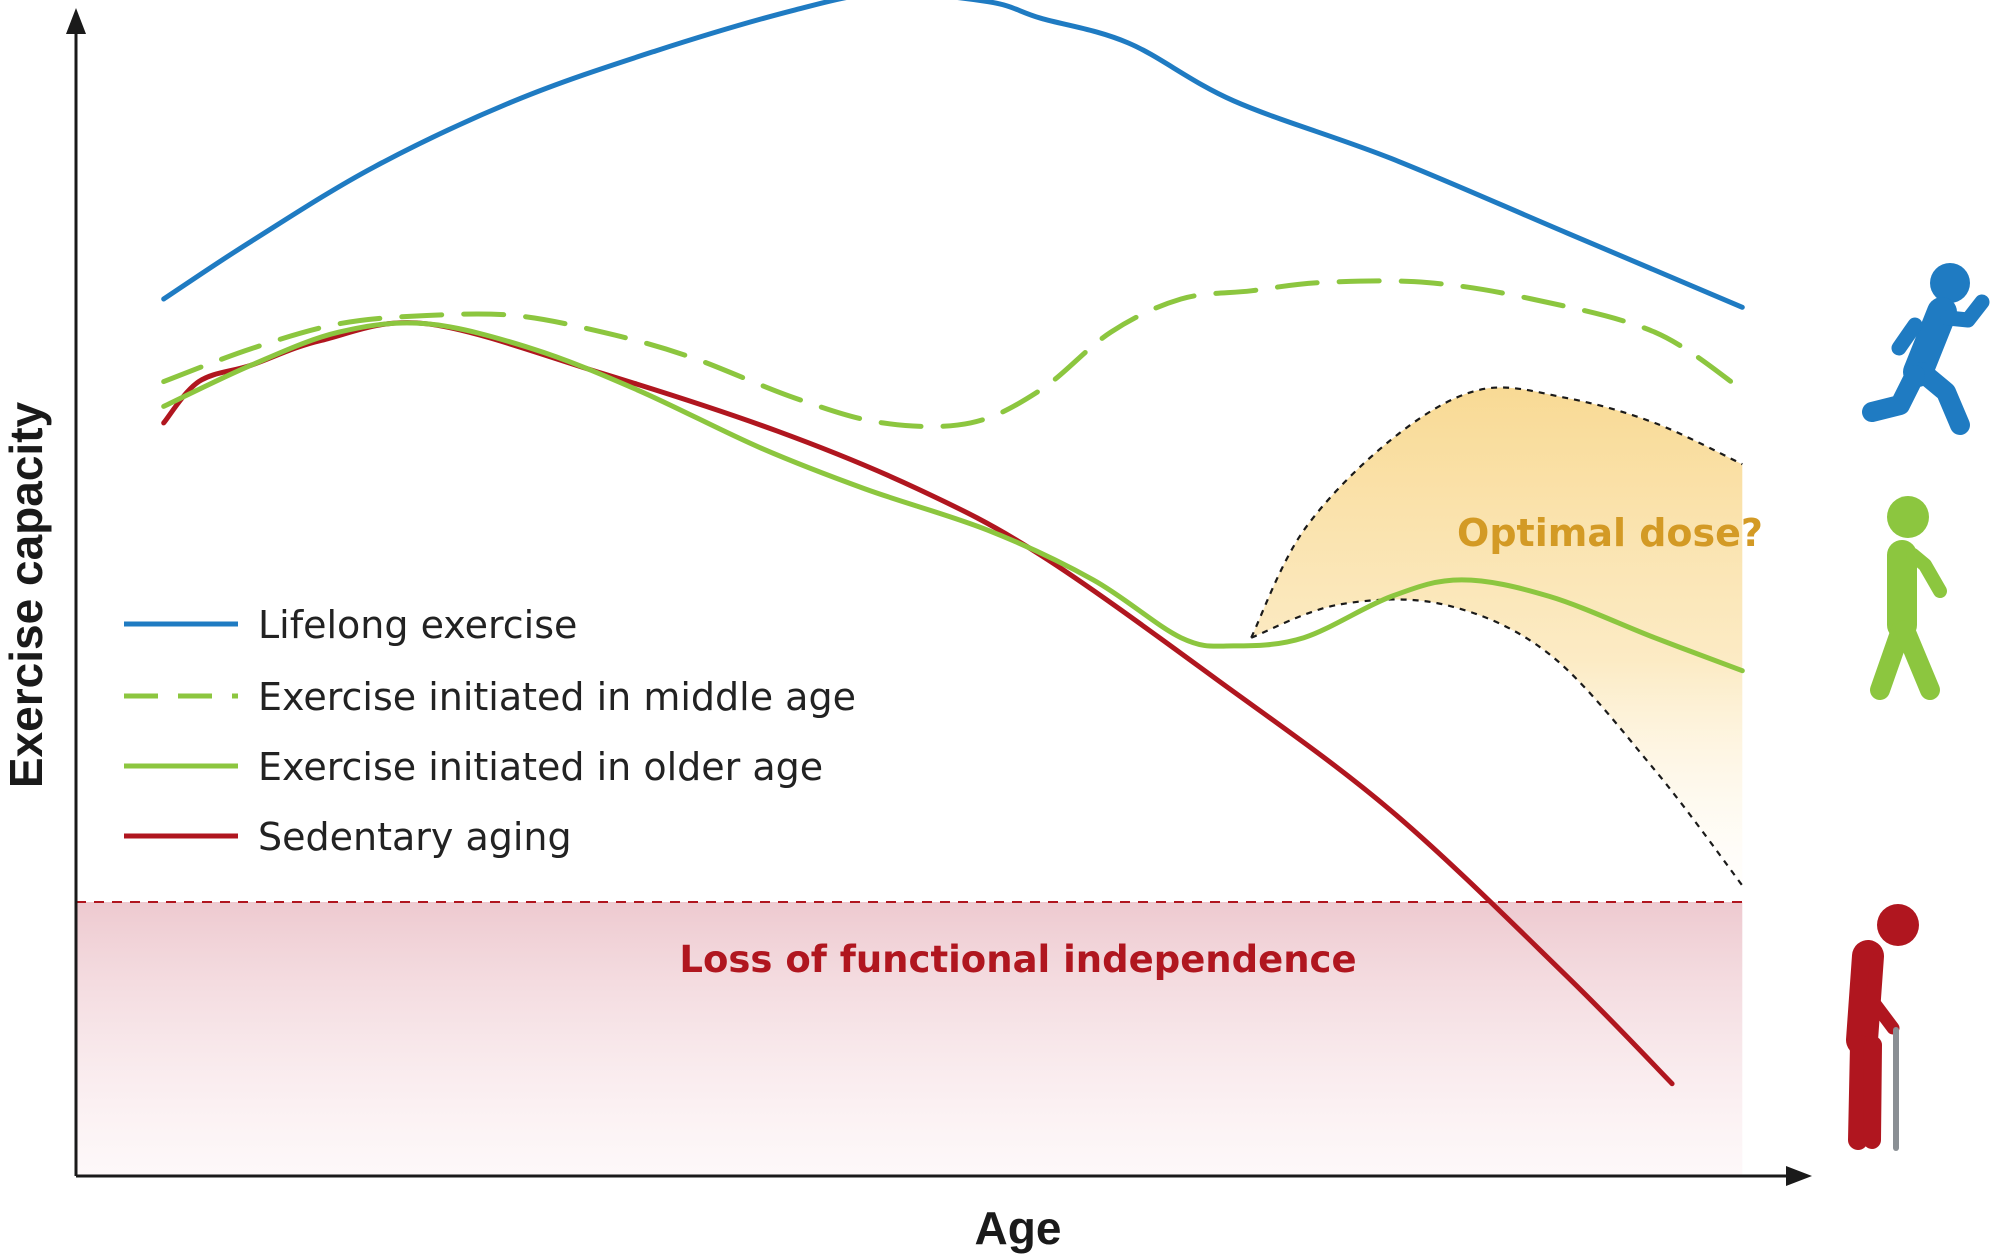  I want to click on legend-label-lifelong: Lifelong exercise, so click(417, 625).